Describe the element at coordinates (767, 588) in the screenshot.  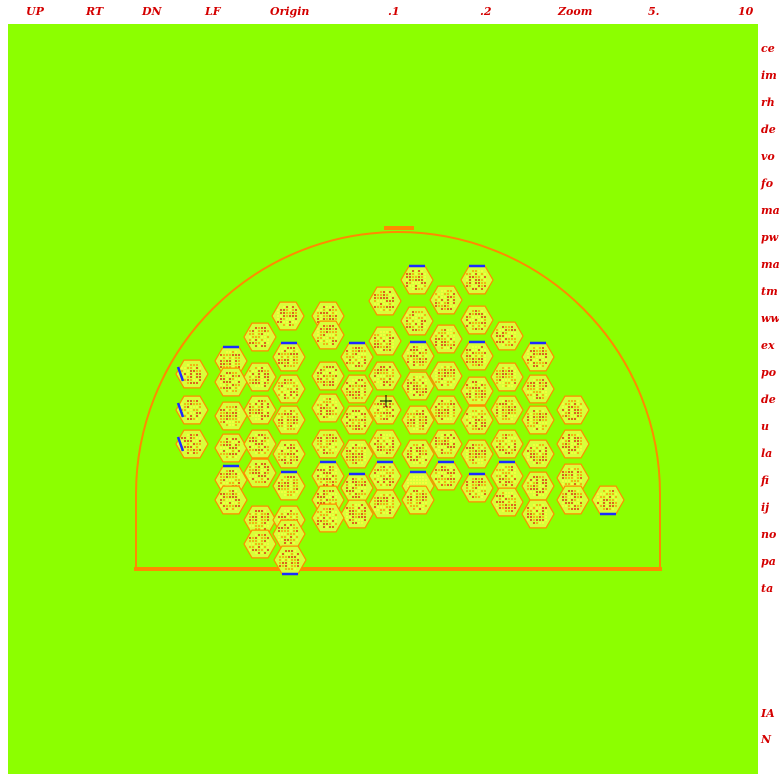
I see `side-item-21: ta` at that location.